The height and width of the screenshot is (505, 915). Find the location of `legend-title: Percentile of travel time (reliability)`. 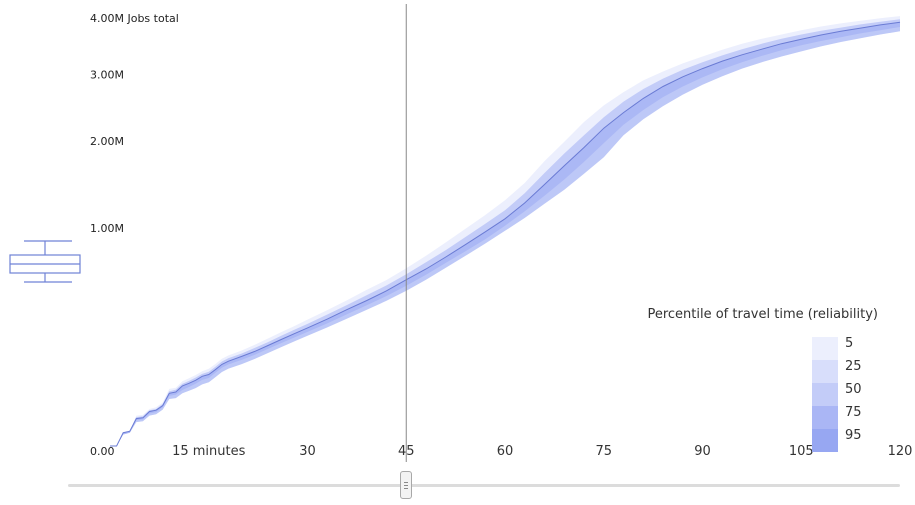

legend-title: Percentile of travel time (reliability) is located at coordinates (762, 314).